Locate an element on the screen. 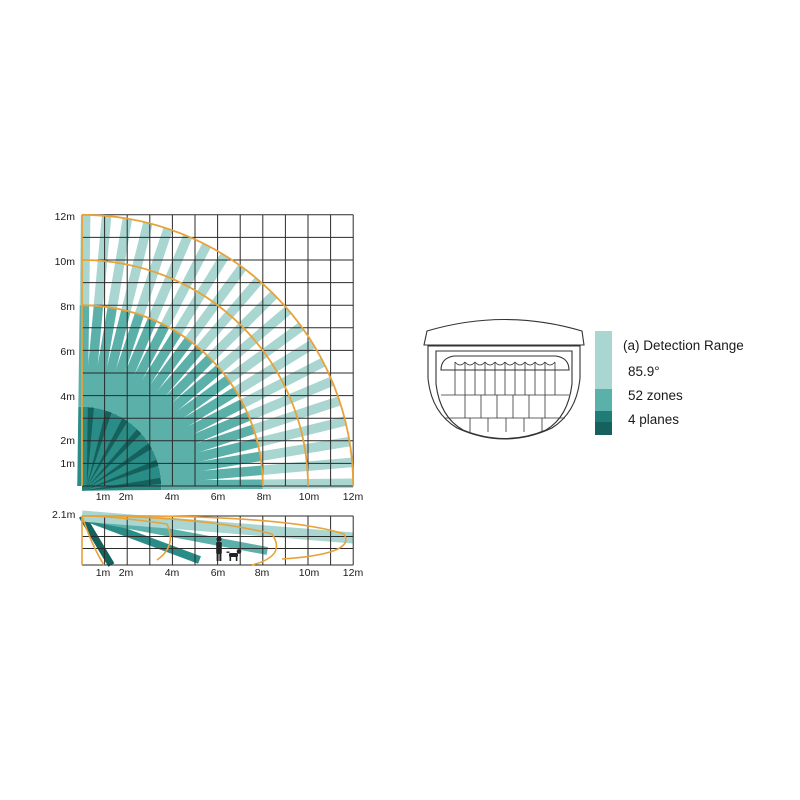  x-tick-12m: 12m is located at coordinates (353, 497).